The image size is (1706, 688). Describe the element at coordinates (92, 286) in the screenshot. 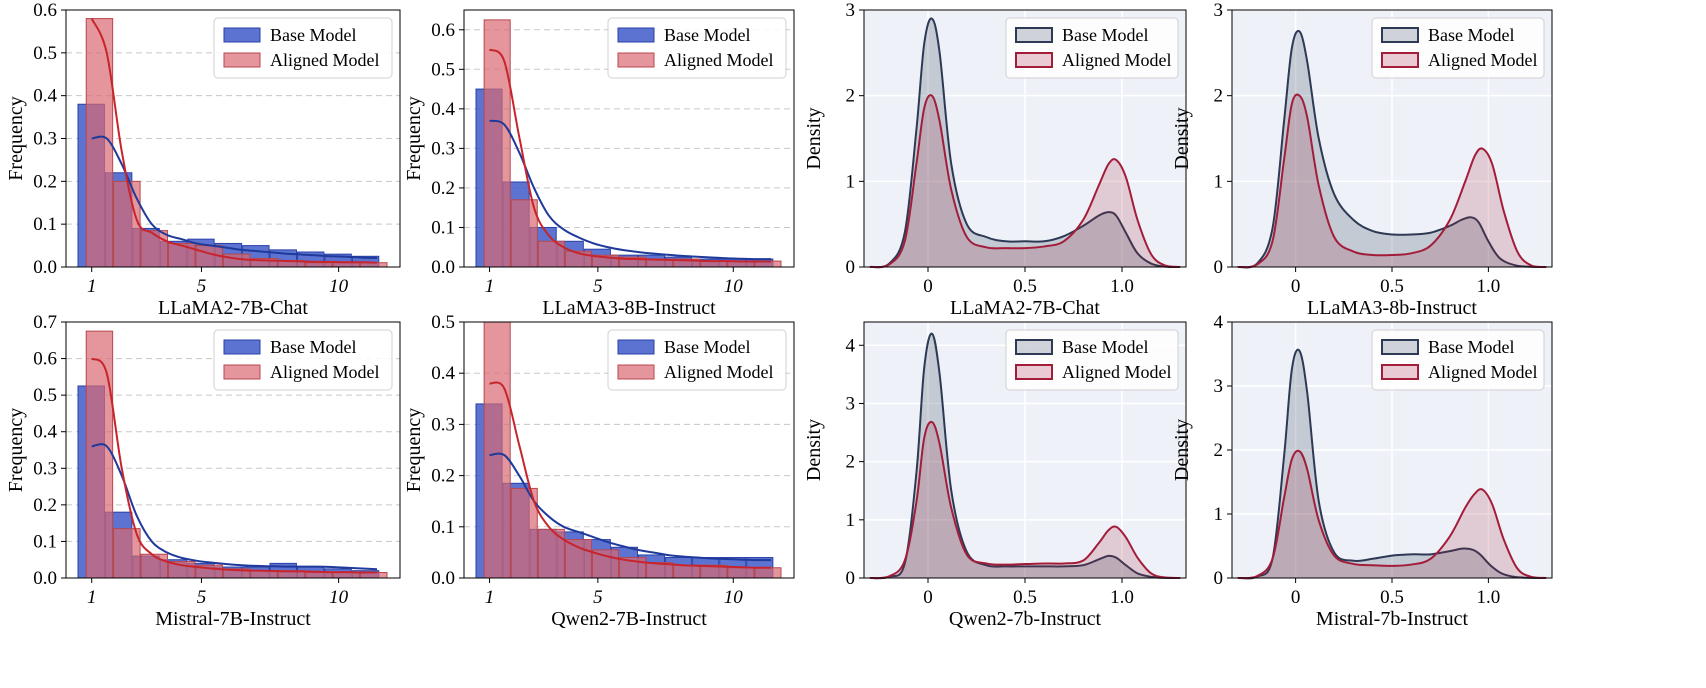

I see `x-tick-label: 1` at that location.